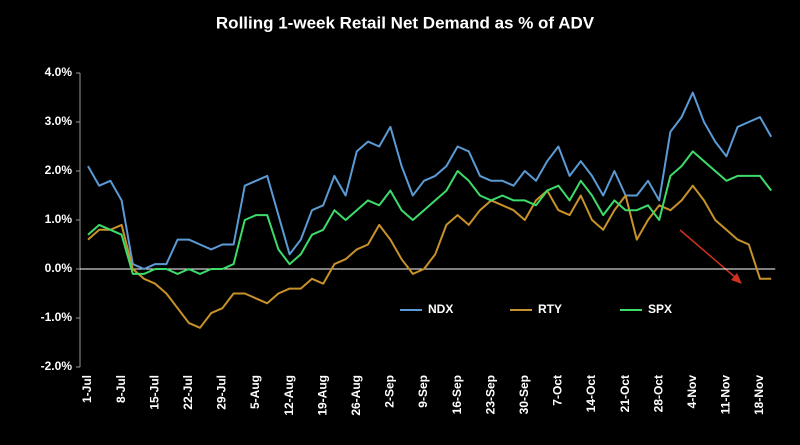  Describe the element at coordinates (759, 395) in the screenshot. I see `x-tick-label: 18-Nov` at that location.